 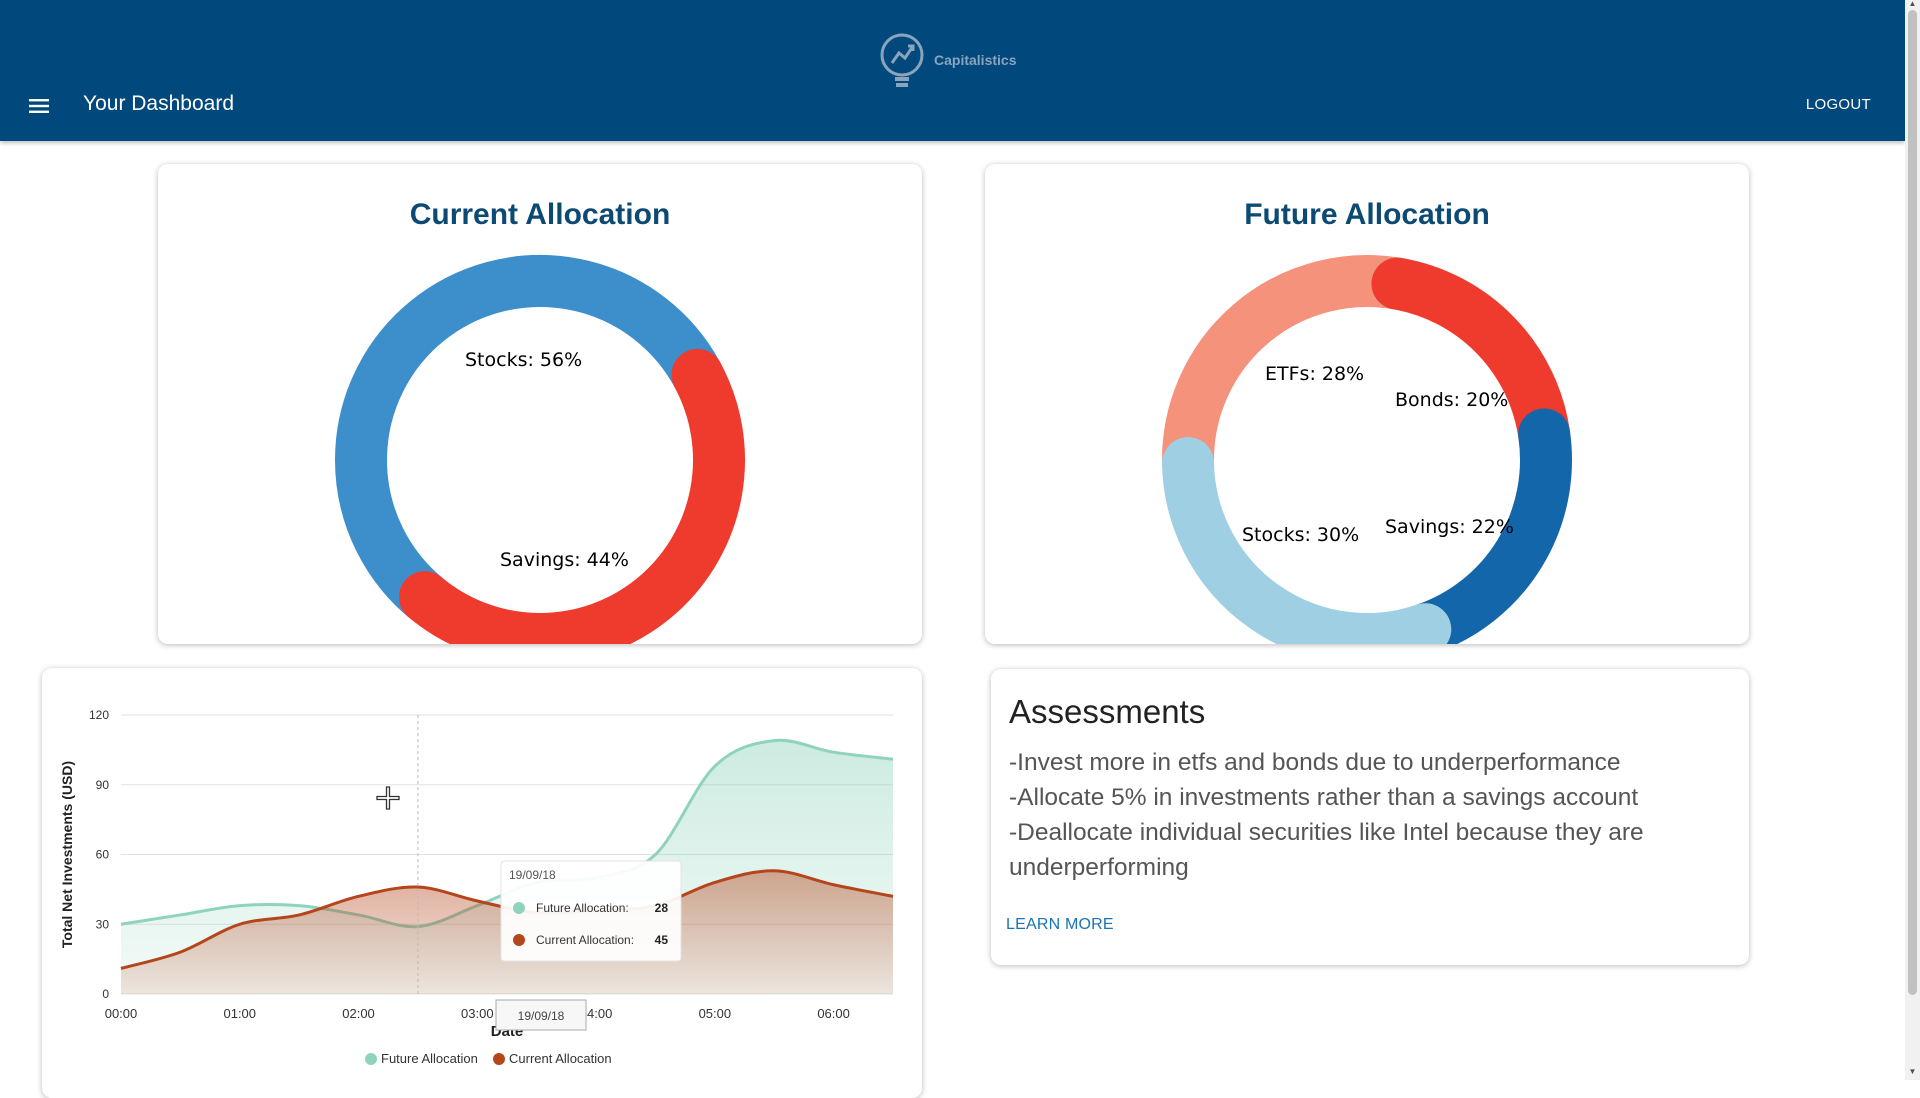 What do you see at coordinates (477, 1013) in the screenshot?
I see `x-tick-label: 03:00` at bounding box center [477, 1013].